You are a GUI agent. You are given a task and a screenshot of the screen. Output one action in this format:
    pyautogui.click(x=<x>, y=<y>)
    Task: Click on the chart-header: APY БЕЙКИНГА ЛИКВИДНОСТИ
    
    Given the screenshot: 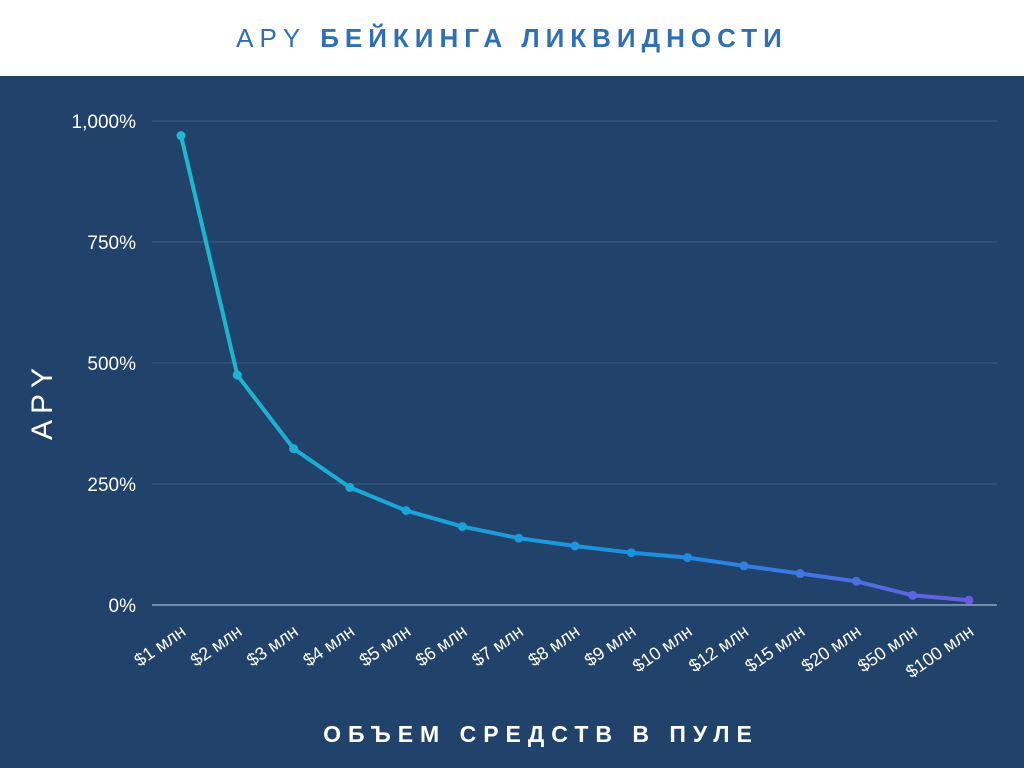 What is the action you would take?
    pyautogui.click(x=512, y=38)
    